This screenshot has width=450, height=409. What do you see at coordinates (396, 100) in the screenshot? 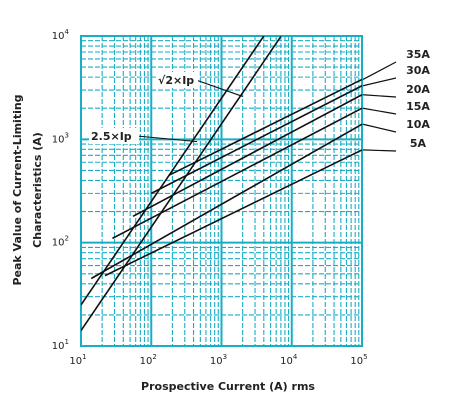
I see `series-labels: 35A 30A 20A 15A 10A 5A` at bounding box center [396, 100].